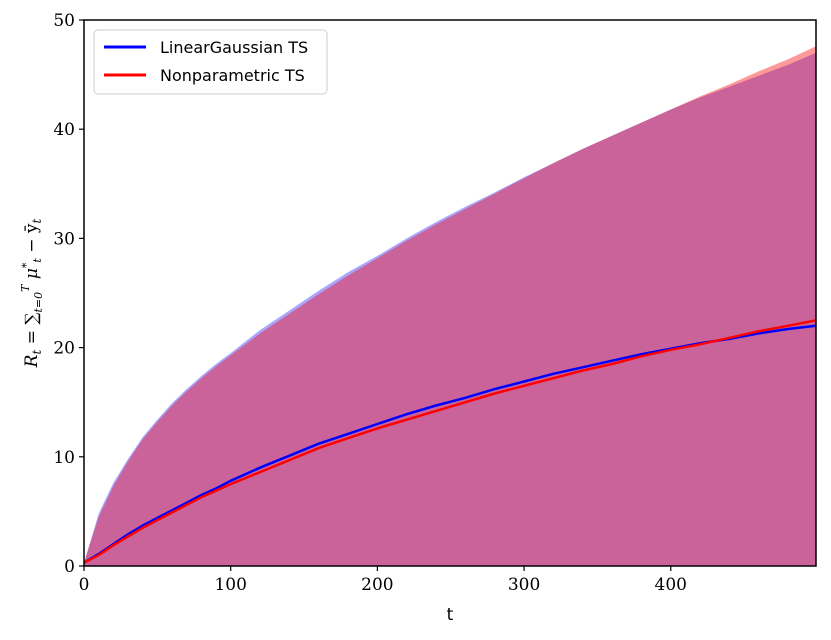 Image resolution: width=831 pixels, height=640 pixels. I want to click on x-tick-label: 300, so click(524, 585).